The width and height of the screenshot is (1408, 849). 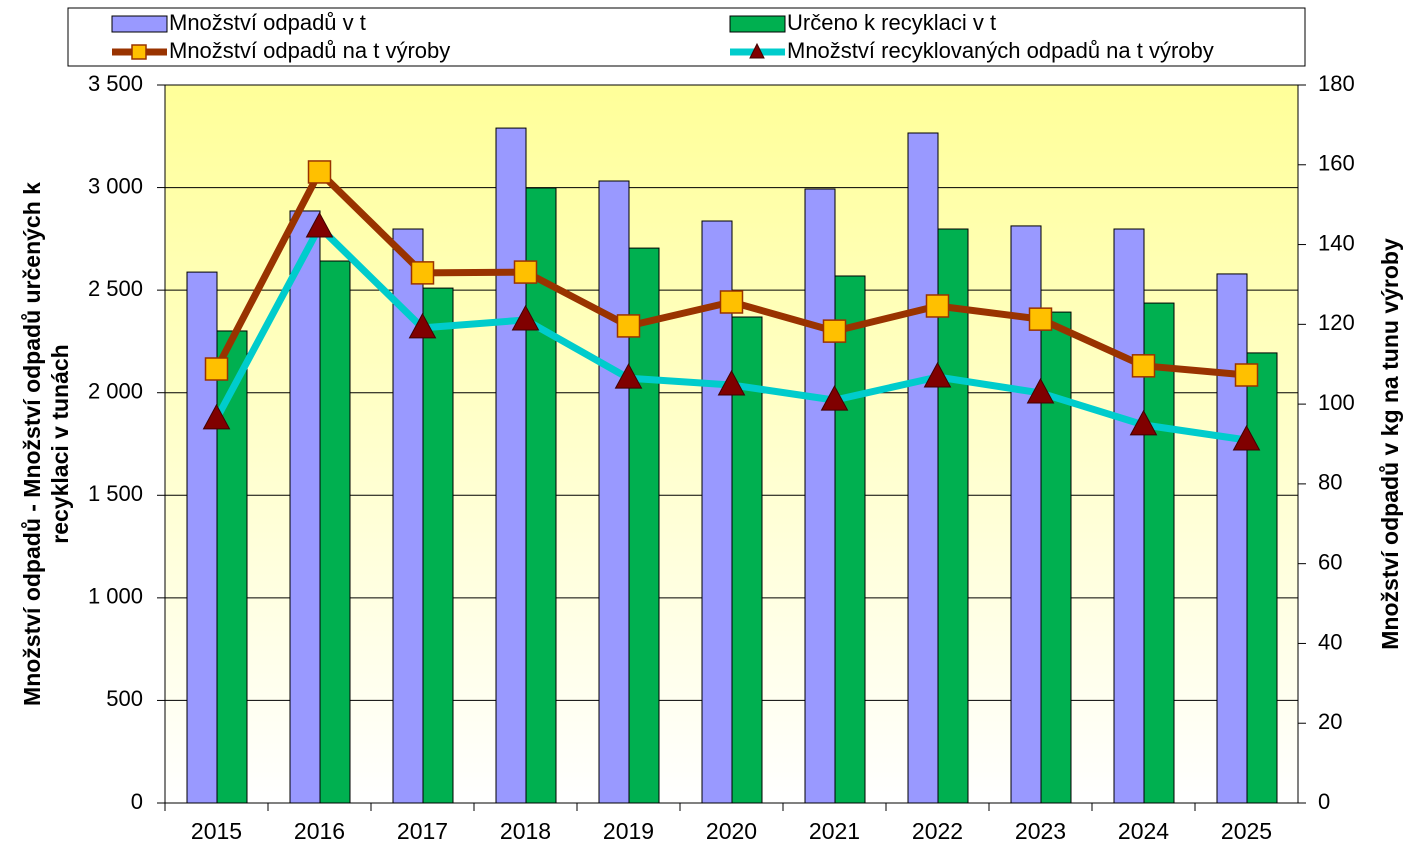 I want to click on y2-tick-label: 180, so click(x=1336, y=83).